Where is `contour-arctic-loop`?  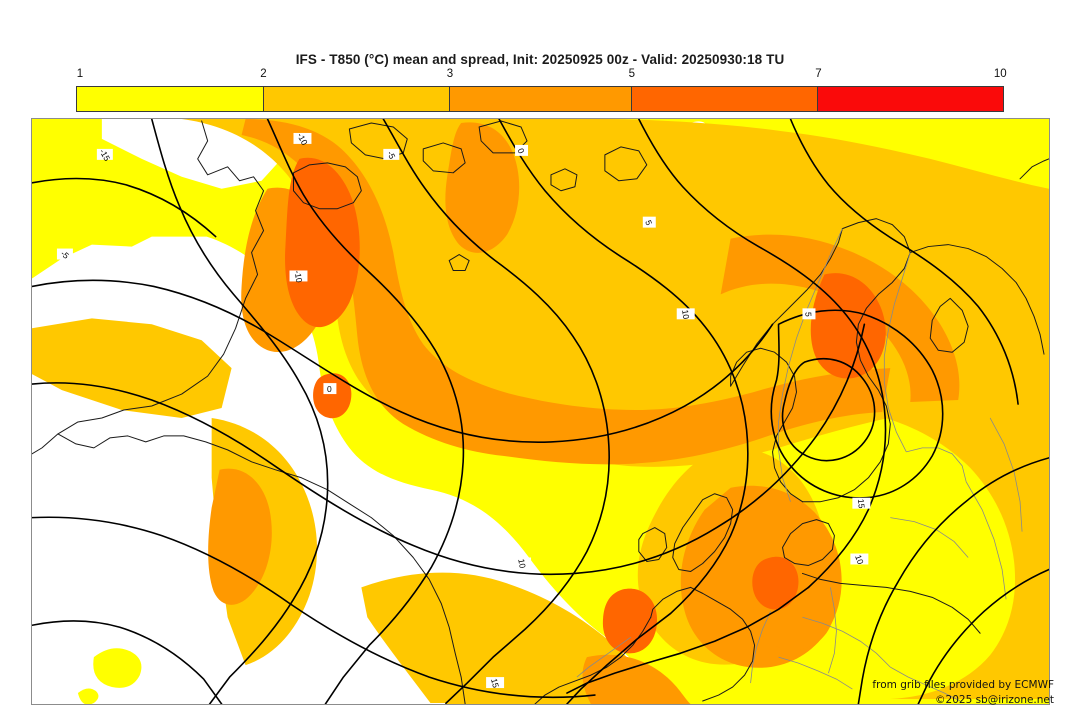
contour-arctic-loop is located at coordinates (857, 404).